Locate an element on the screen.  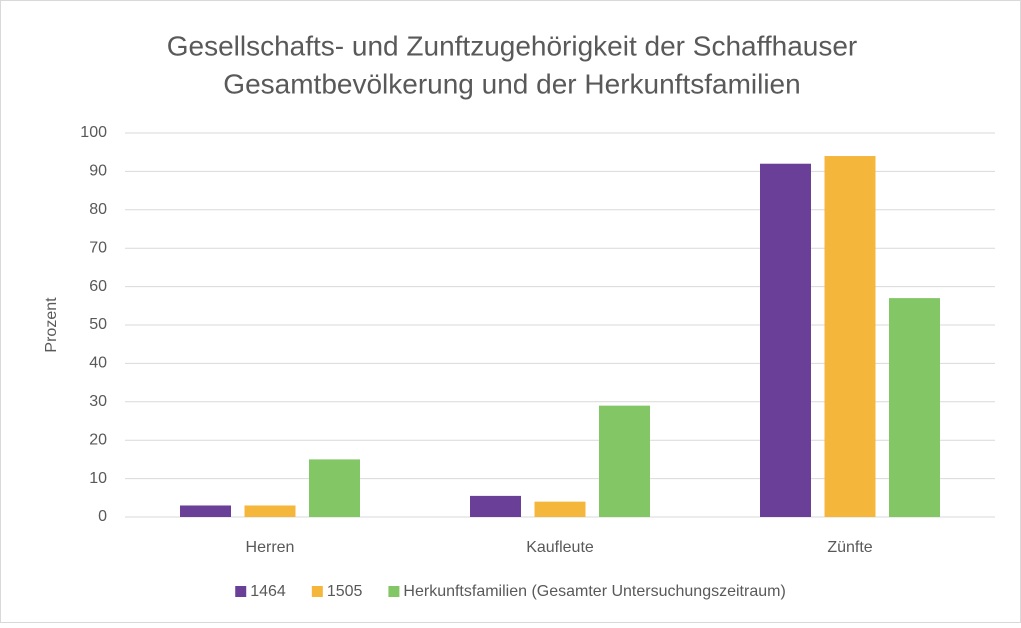
y-tick-label: 100 is located at coordinates (93, 132).